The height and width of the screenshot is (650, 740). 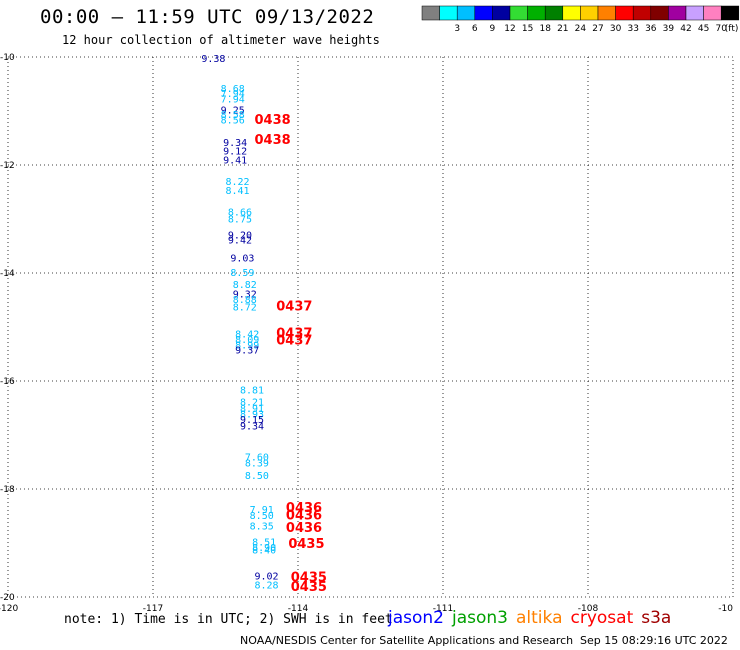 I want to click on wave-height-value: 7.91, so click(x=262, y=510).